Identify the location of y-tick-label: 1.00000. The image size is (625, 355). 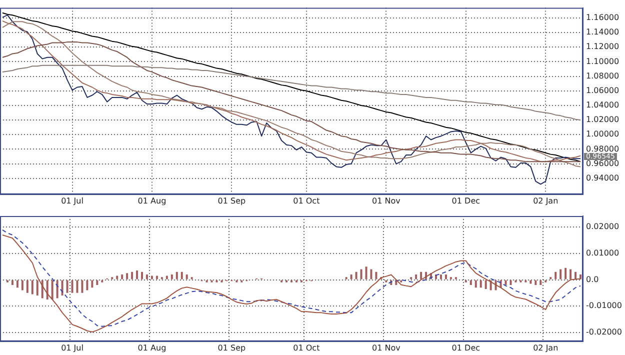
(603, 134).